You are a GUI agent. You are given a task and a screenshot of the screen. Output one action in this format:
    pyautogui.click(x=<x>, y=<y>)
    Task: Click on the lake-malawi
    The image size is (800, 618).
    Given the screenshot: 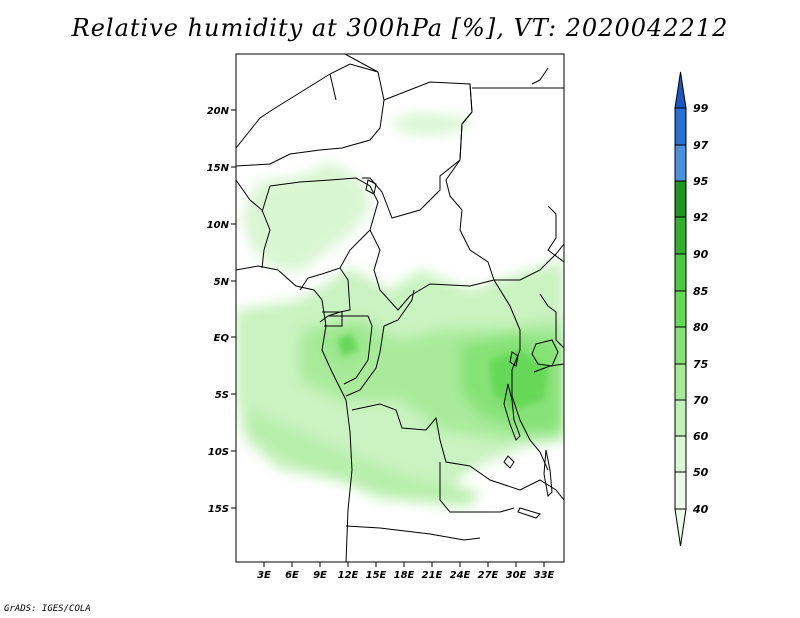 What is the action you would take?
    pyautogui.click(x=548, y=473)
    